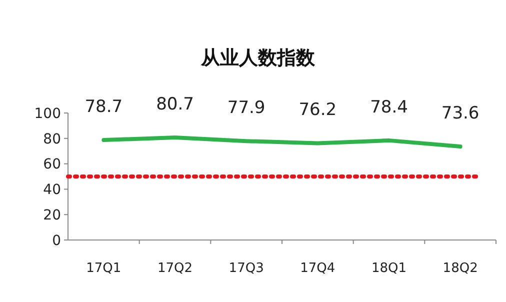 The width and height of the screenshot is (506, 302). What do you see at coordinates (389, 107) in the screenshot?
I see `data-label: 78.4` at bounding box center [389, 107].